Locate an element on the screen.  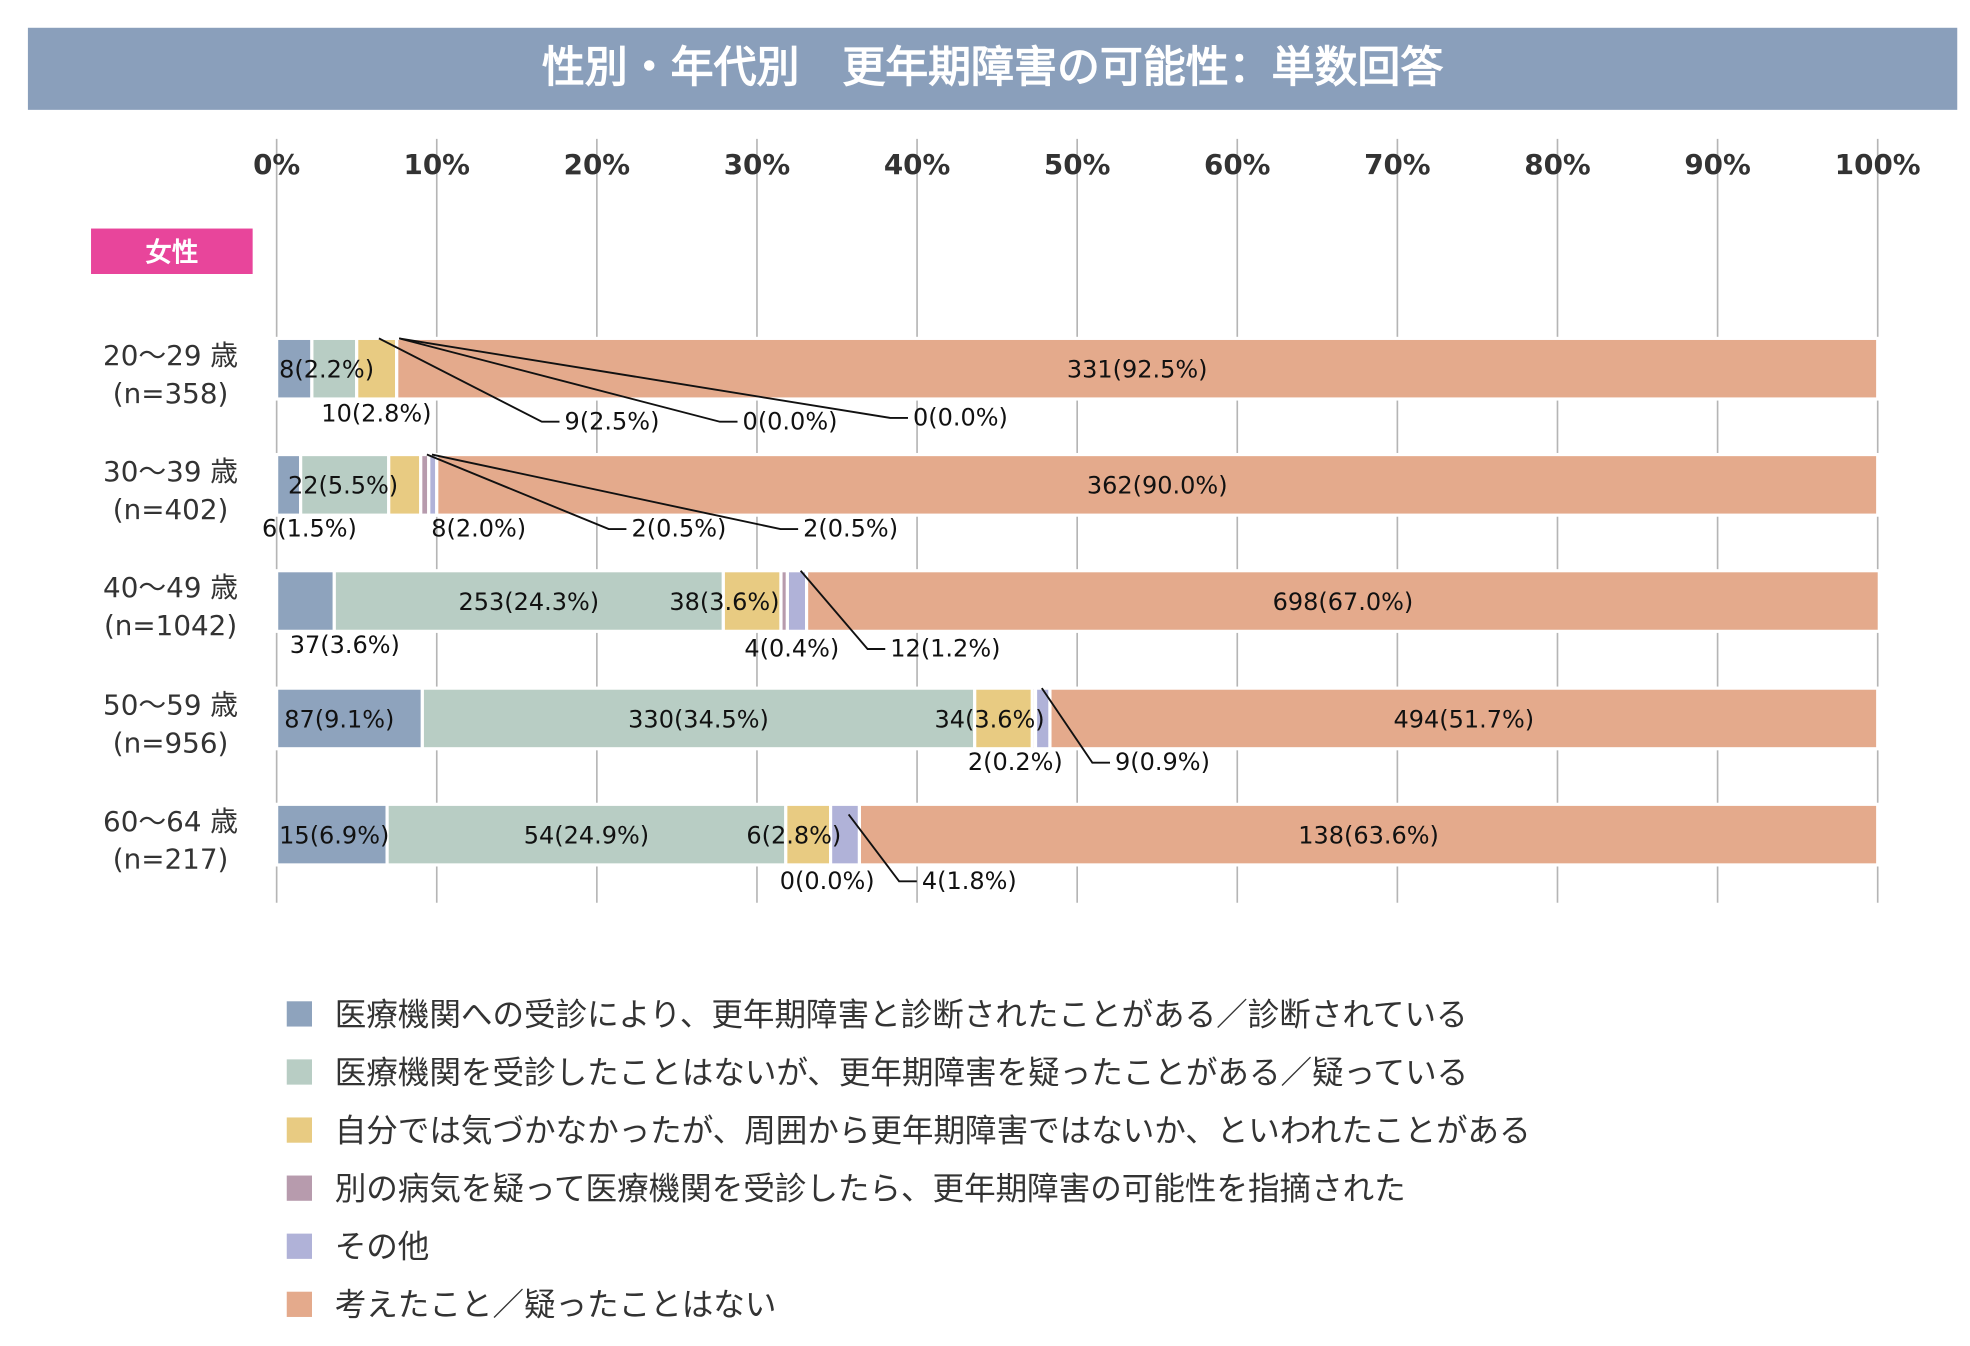
x-tick-label: 30% is located at coordinates (757, 164).